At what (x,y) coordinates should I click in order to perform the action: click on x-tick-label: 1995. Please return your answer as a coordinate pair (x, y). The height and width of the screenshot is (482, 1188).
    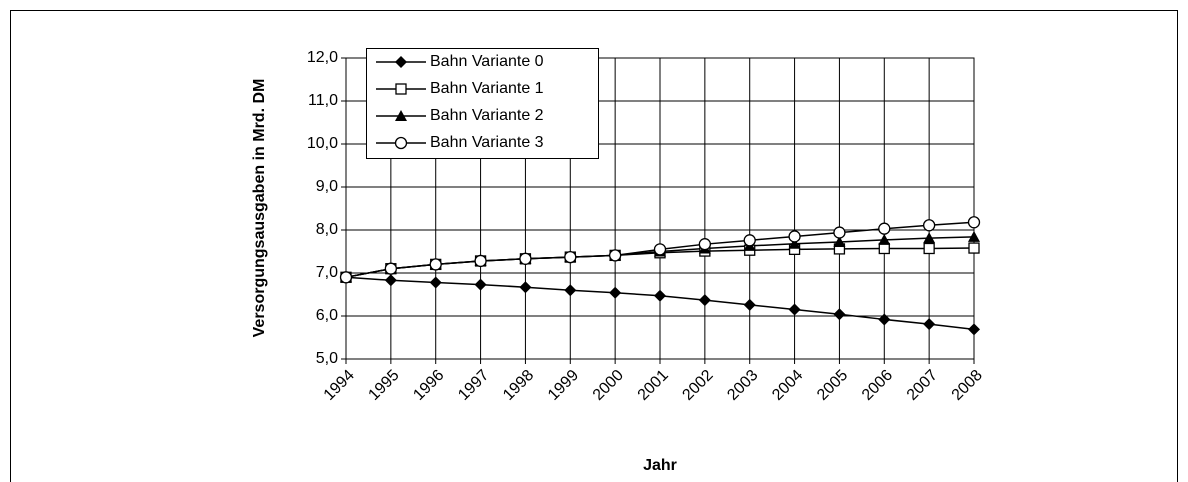
    Looking at the image, I should click on (383, 385).